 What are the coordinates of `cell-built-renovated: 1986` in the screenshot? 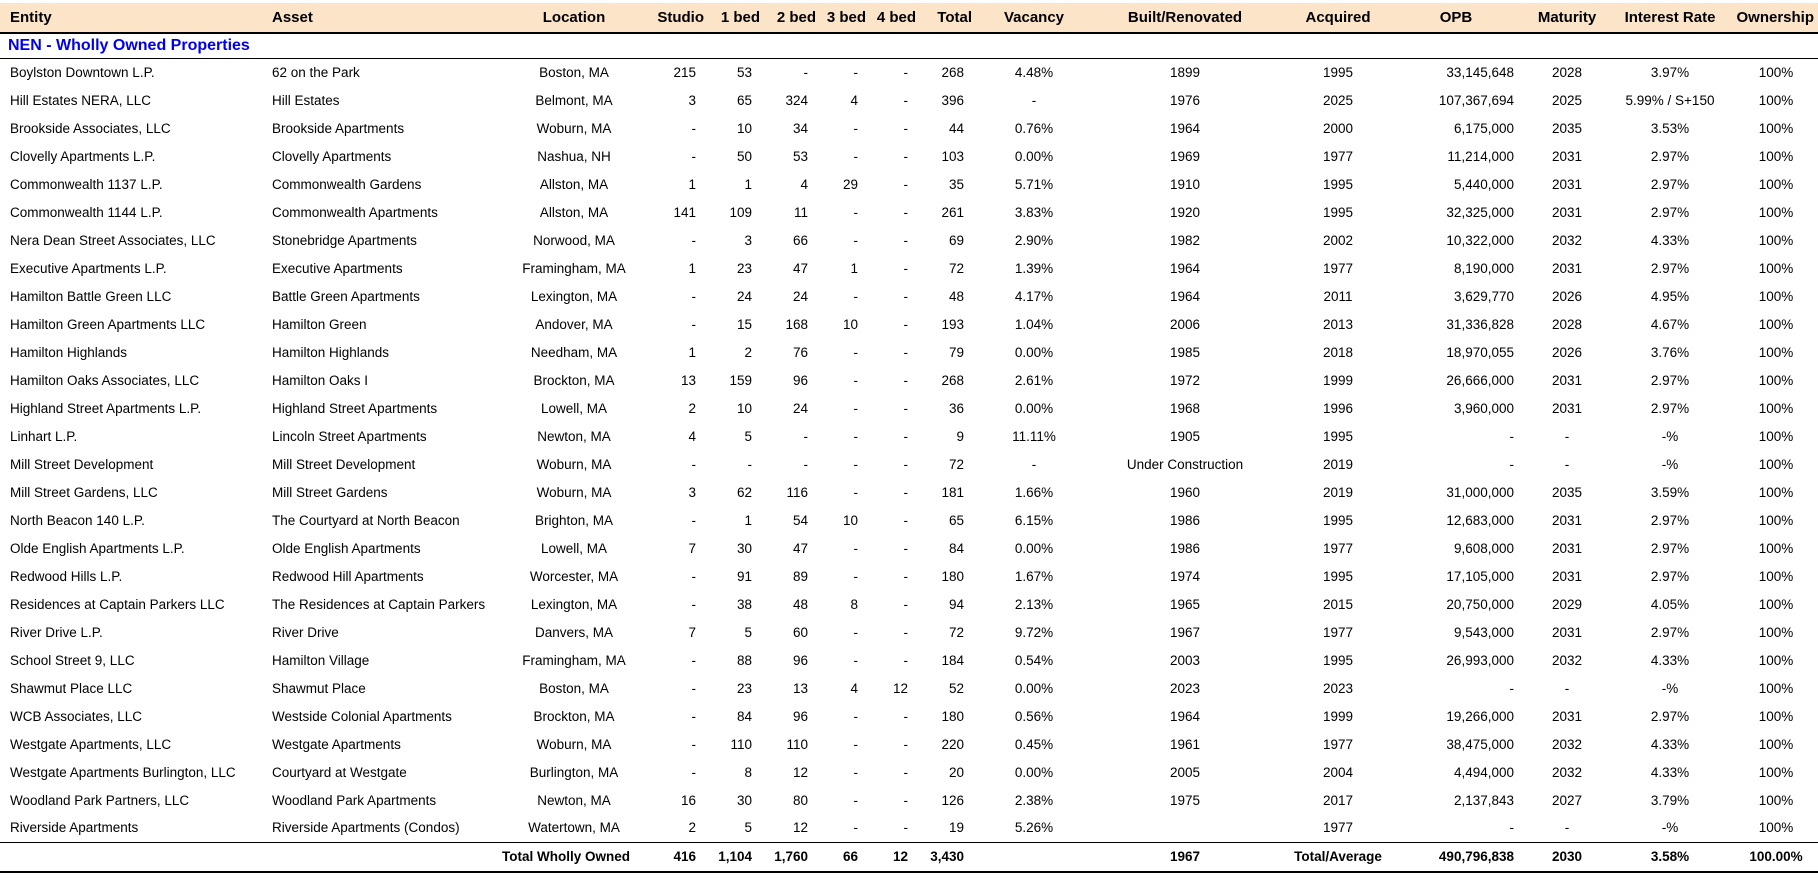 It's located at (1185, 548).